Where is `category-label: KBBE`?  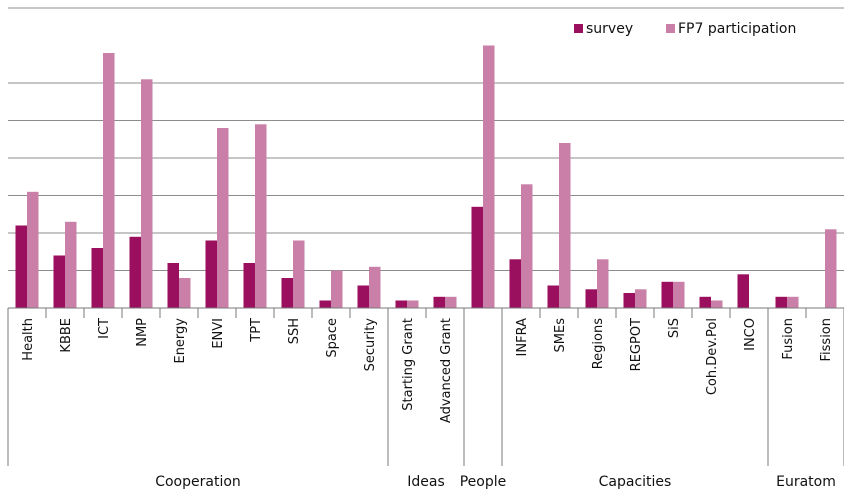
category-label: KBBE is located at coordinates (66, 335).